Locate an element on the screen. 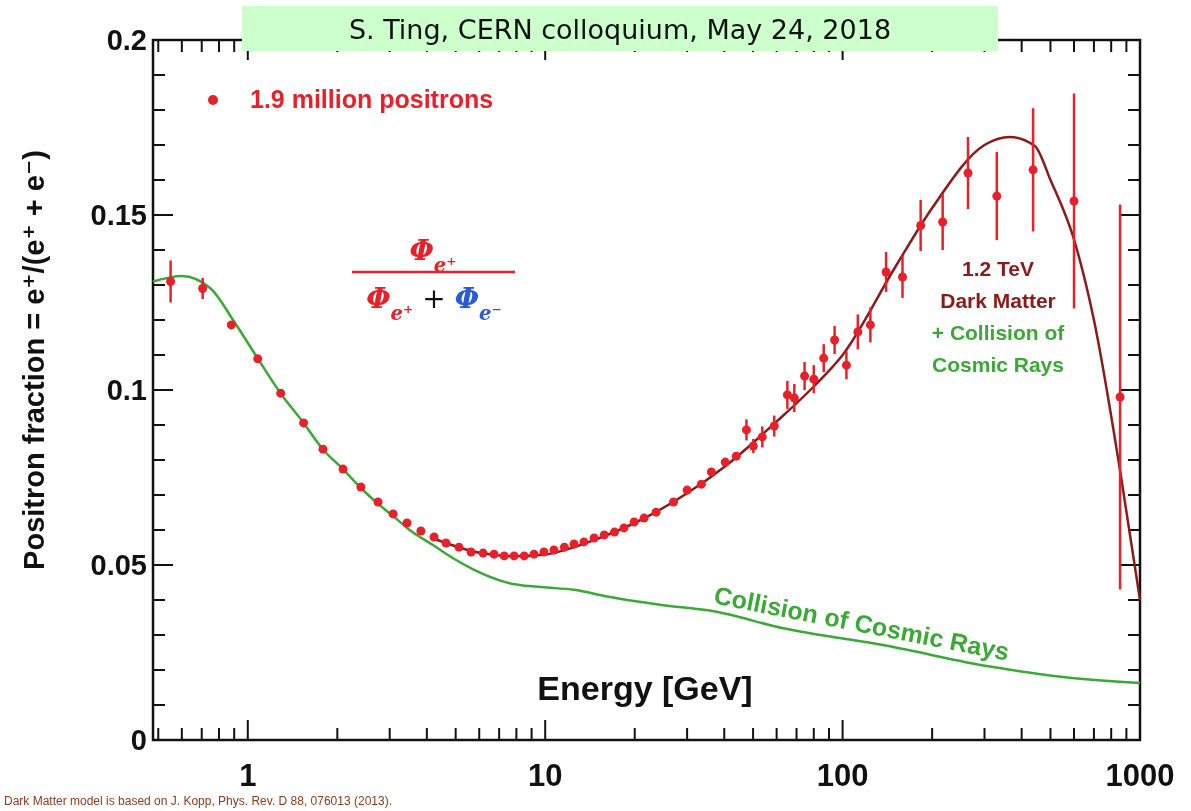  y-tick-label: 0.1 is located at coordinates (126, 390).